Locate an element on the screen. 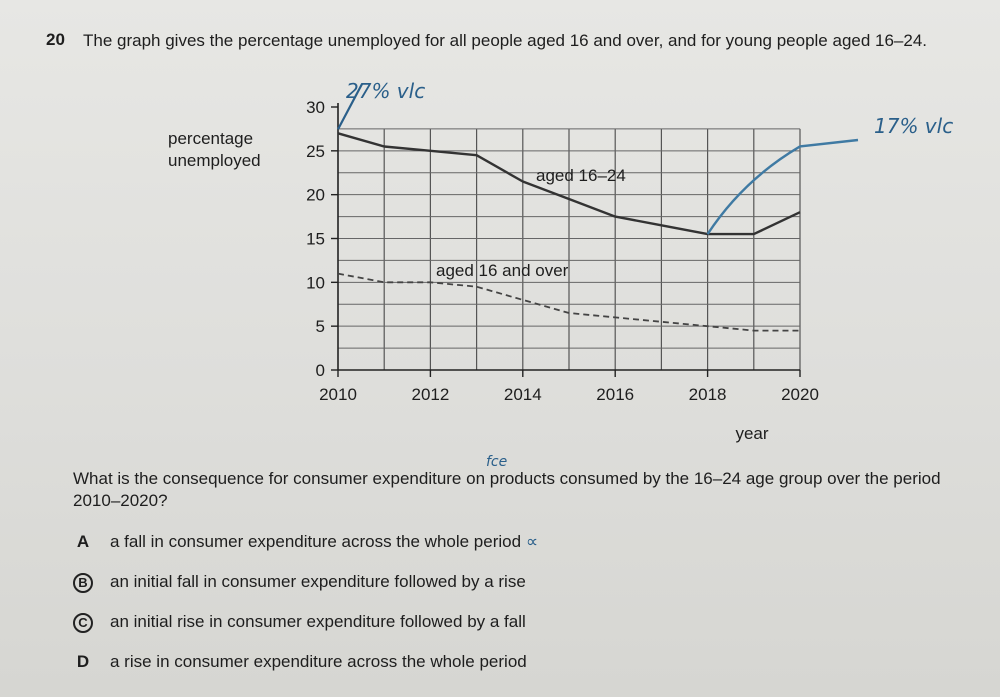 This screenshot has height=697, width=1000. series-label-16-24: aged 16–24 is located at coordinates (581, 175).